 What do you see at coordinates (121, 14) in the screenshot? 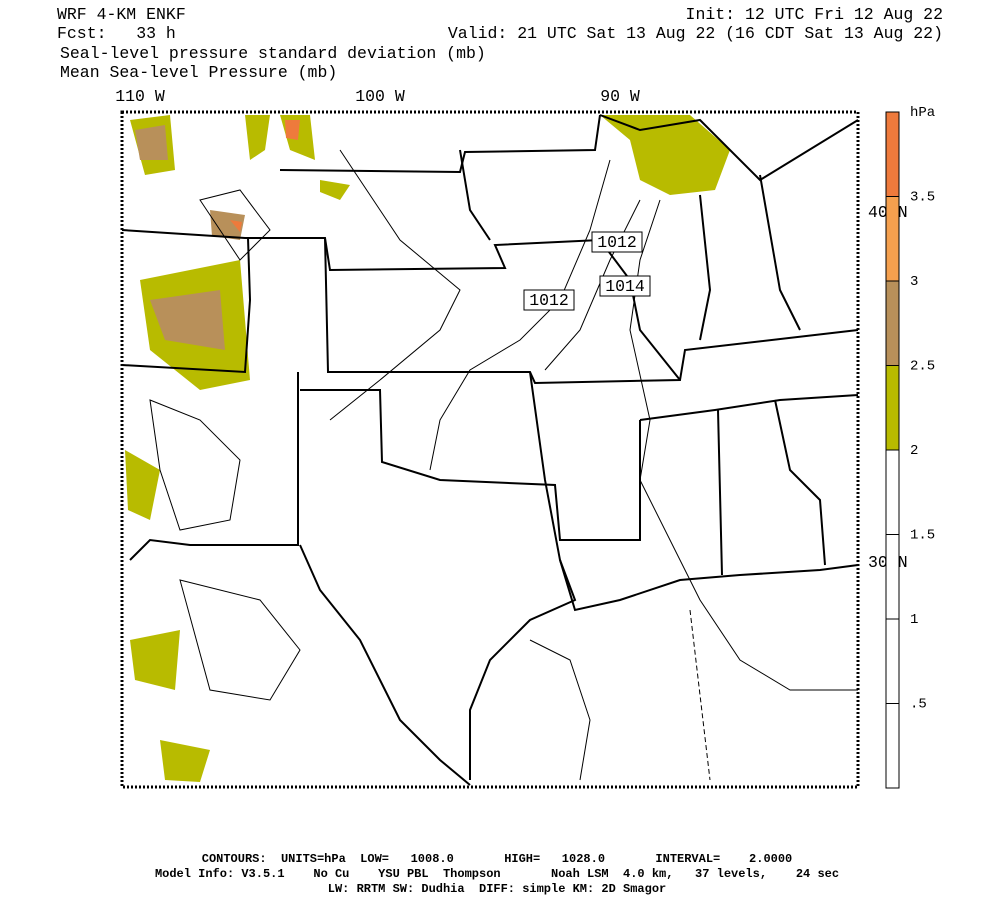
I see `model-name: WRF 4-KM ENKF` at bounding box center [121, 14].